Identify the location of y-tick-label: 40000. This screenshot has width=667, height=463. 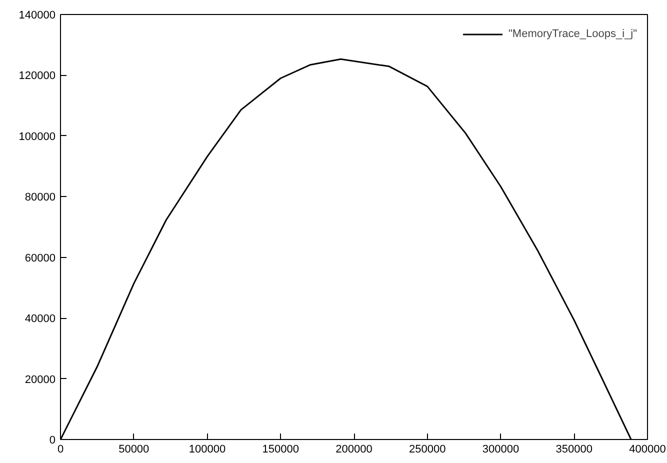
(40, 319).